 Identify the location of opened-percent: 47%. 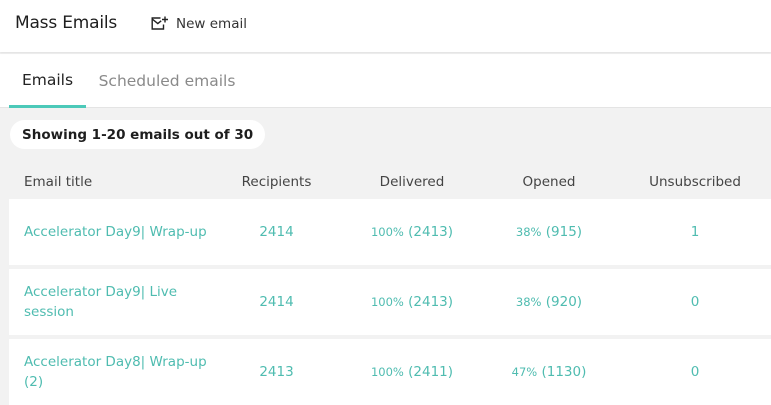
(524, 372).